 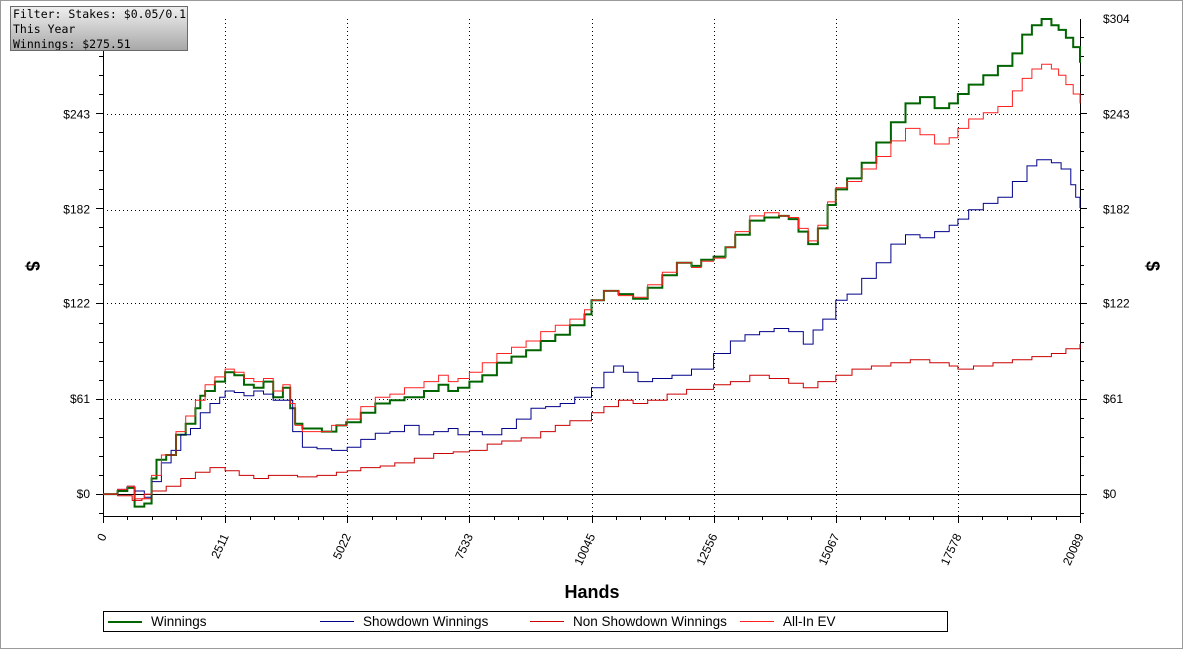 What do you see at coordinates (44, 29) in the screenshot?
I see `period-text: This Year` at bounding box center [44, 29].